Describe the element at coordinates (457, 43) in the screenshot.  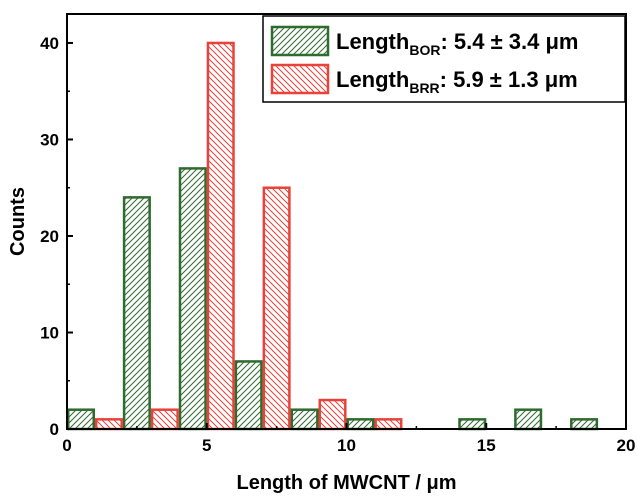
I see `legend-label-bor: LengthBOR: 5.4 ± 3.4 μm` at that location.